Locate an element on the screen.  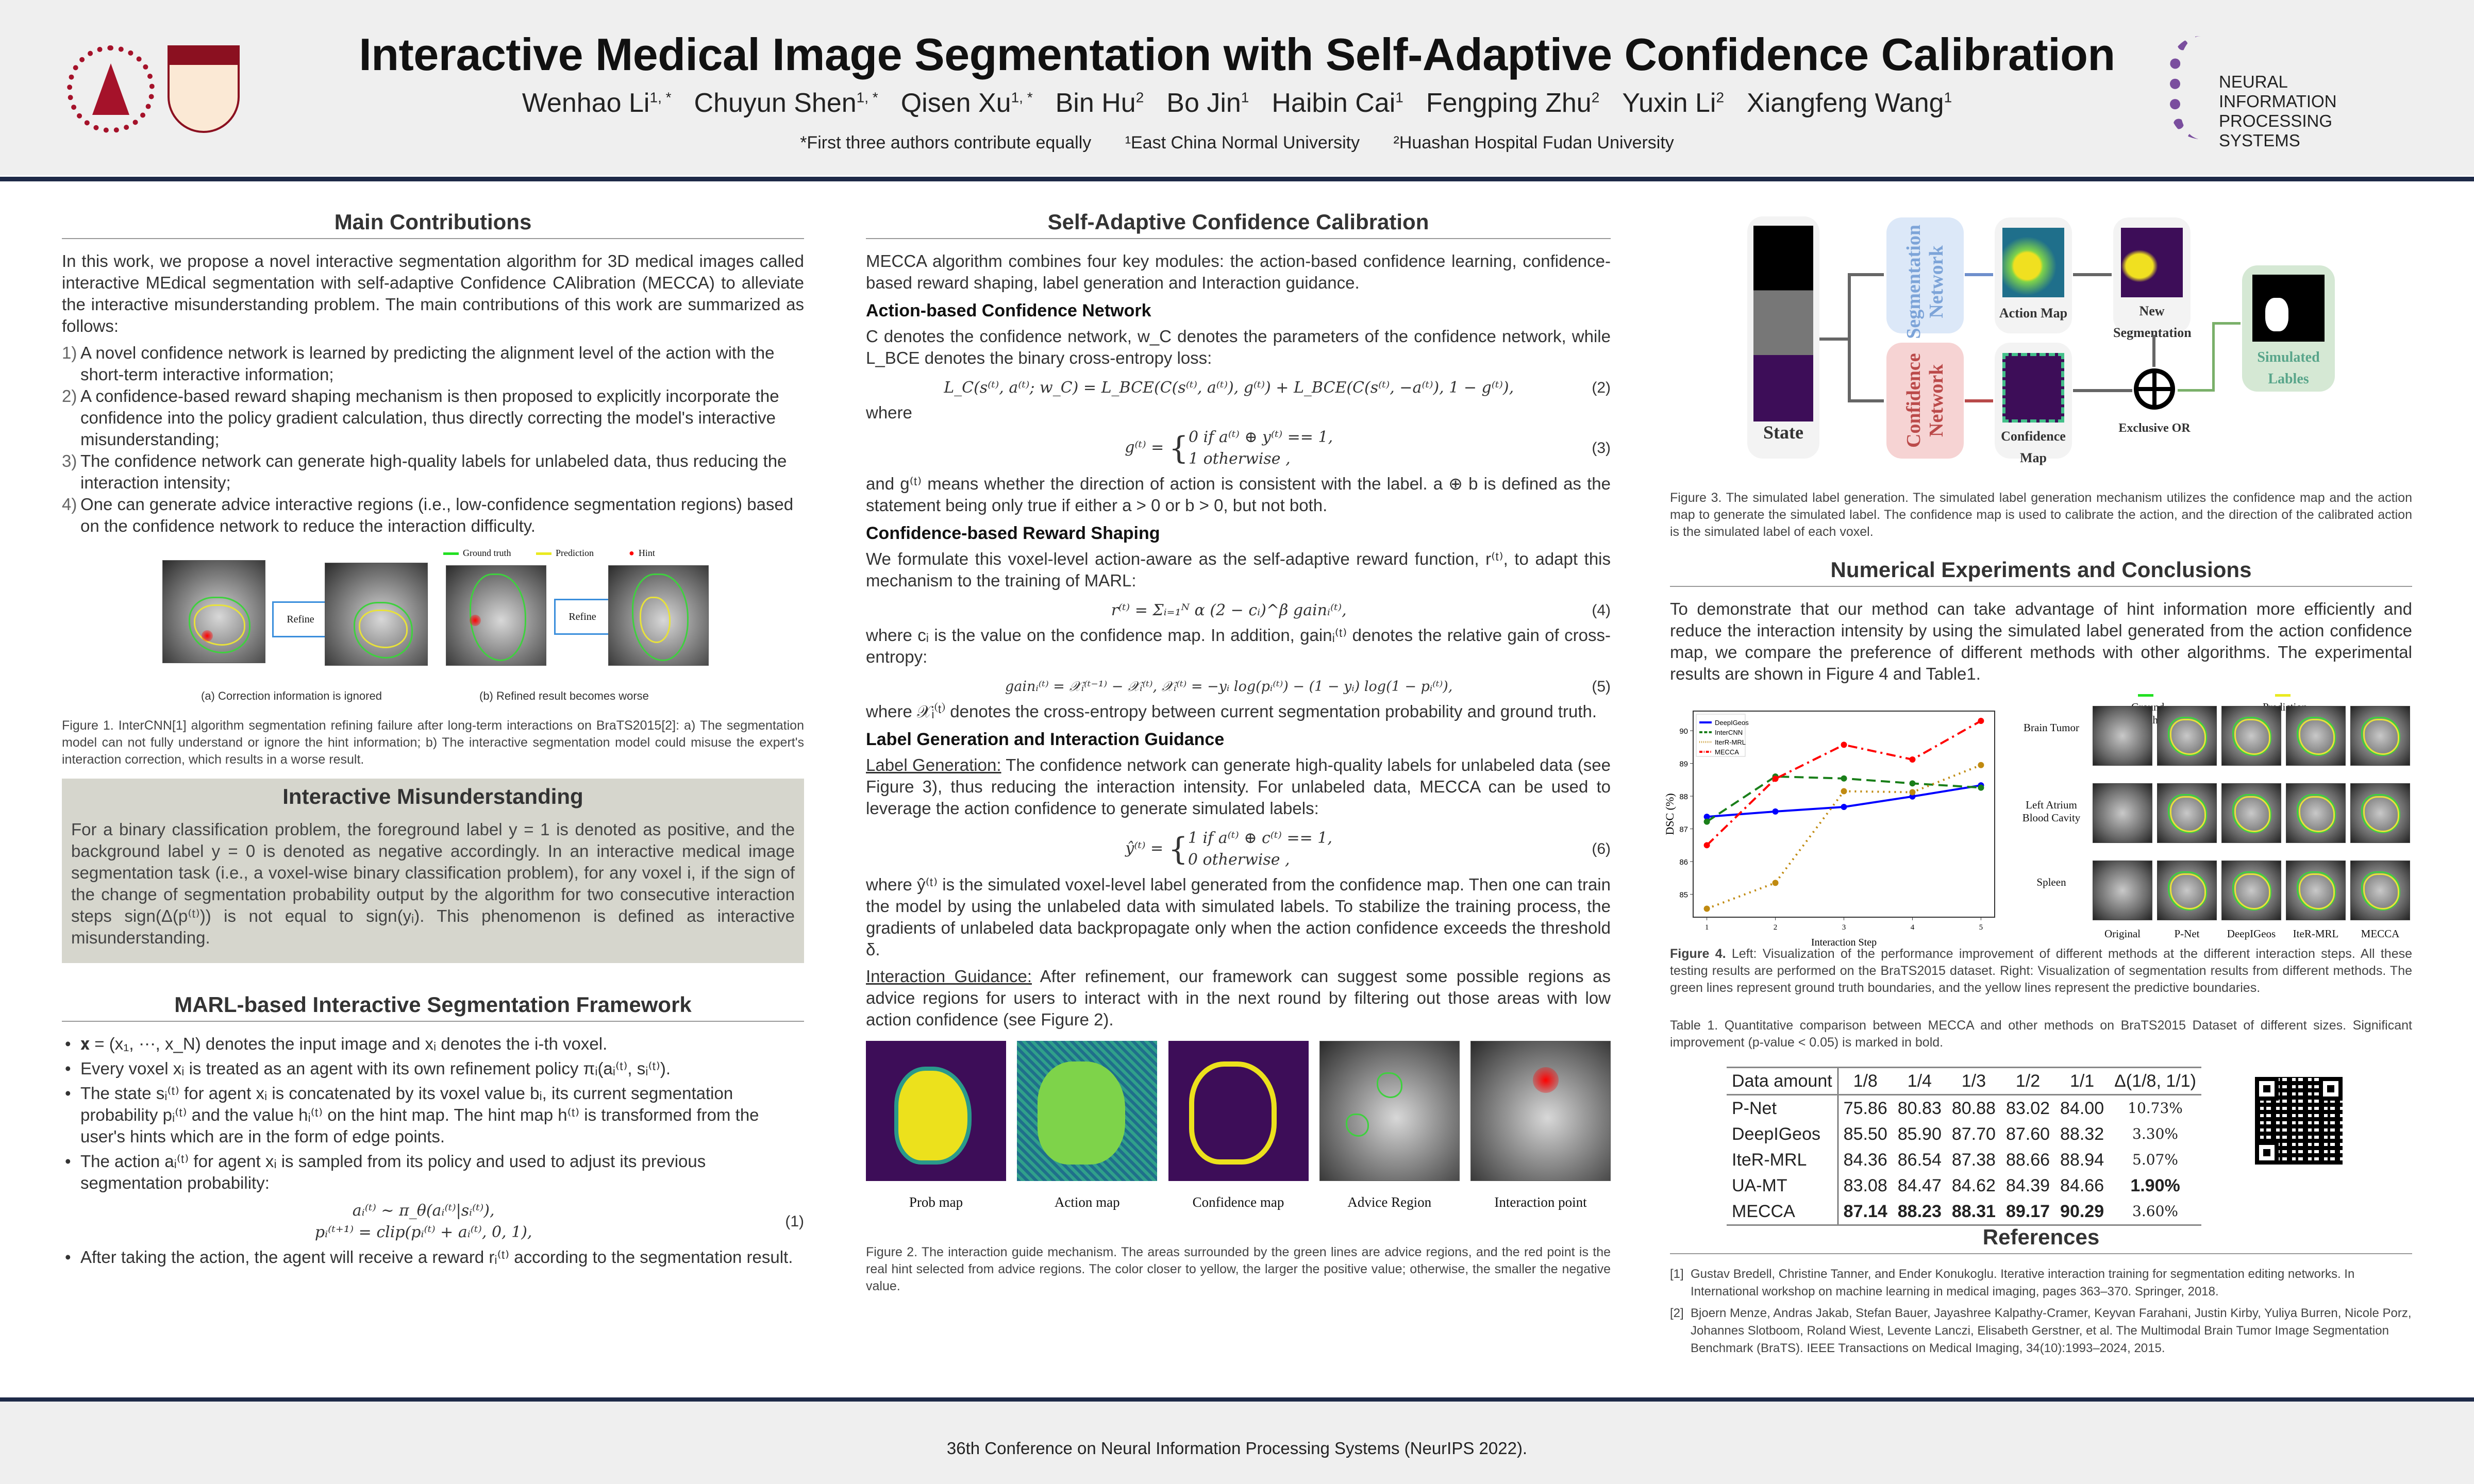
table-cell: 84.39 is located at coordinates (2027, 1185).